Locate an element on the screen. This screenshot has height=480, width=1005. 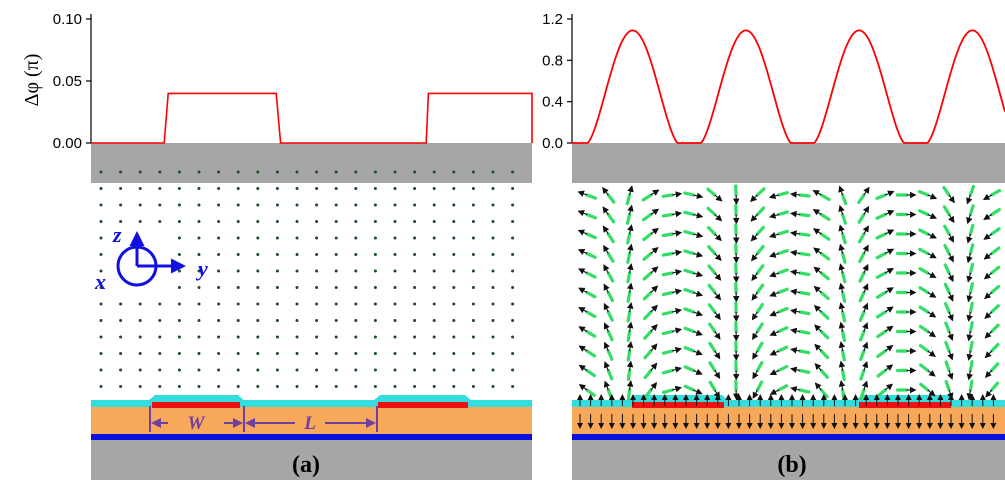
width-label: W is located at coordinates (197, 423).